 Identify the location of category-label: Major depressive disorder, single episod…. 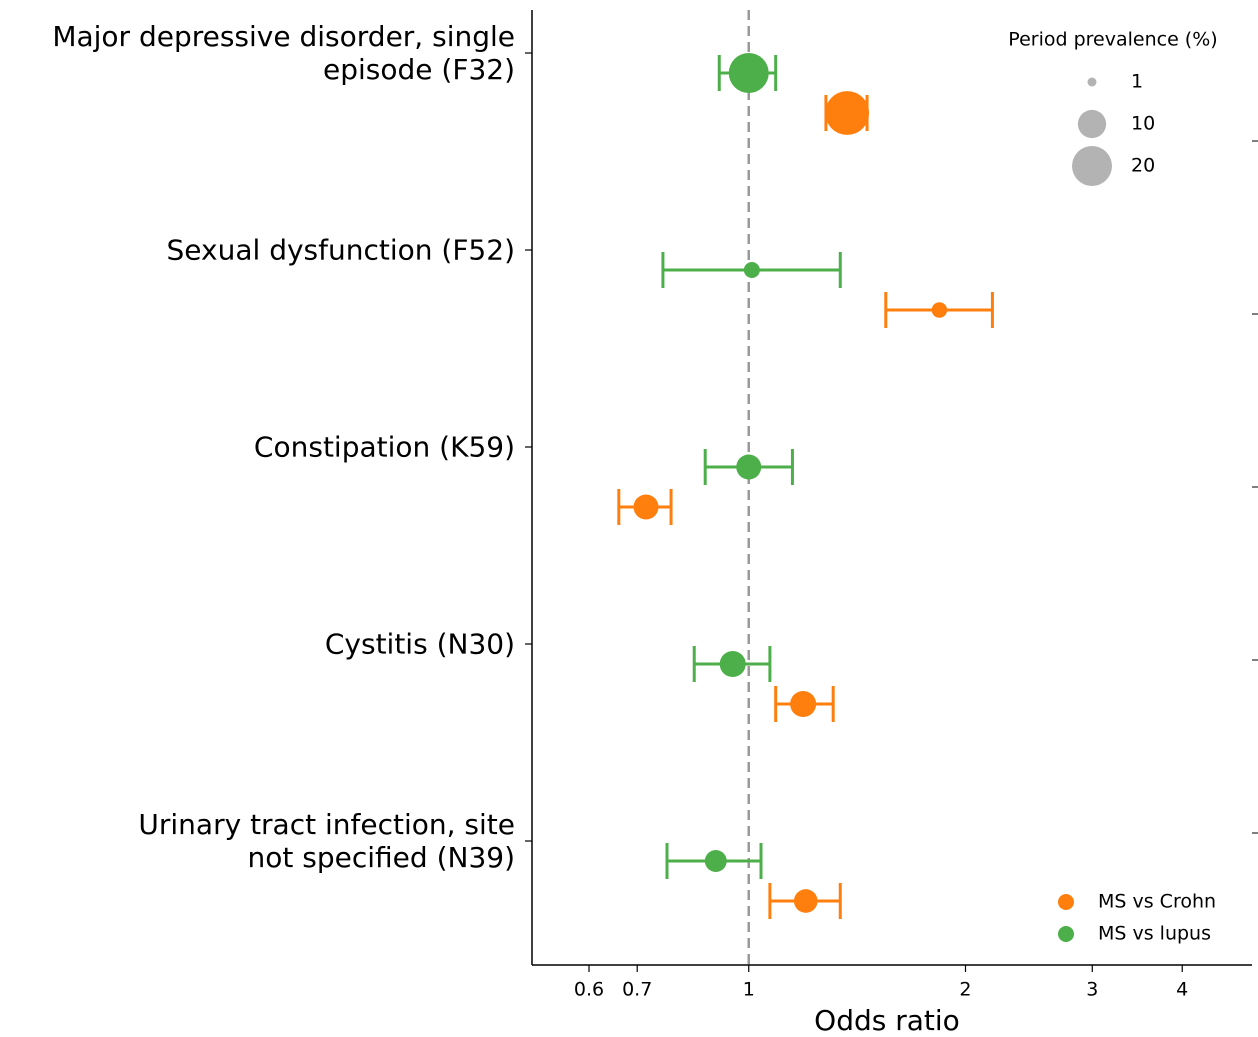
(283, 53).